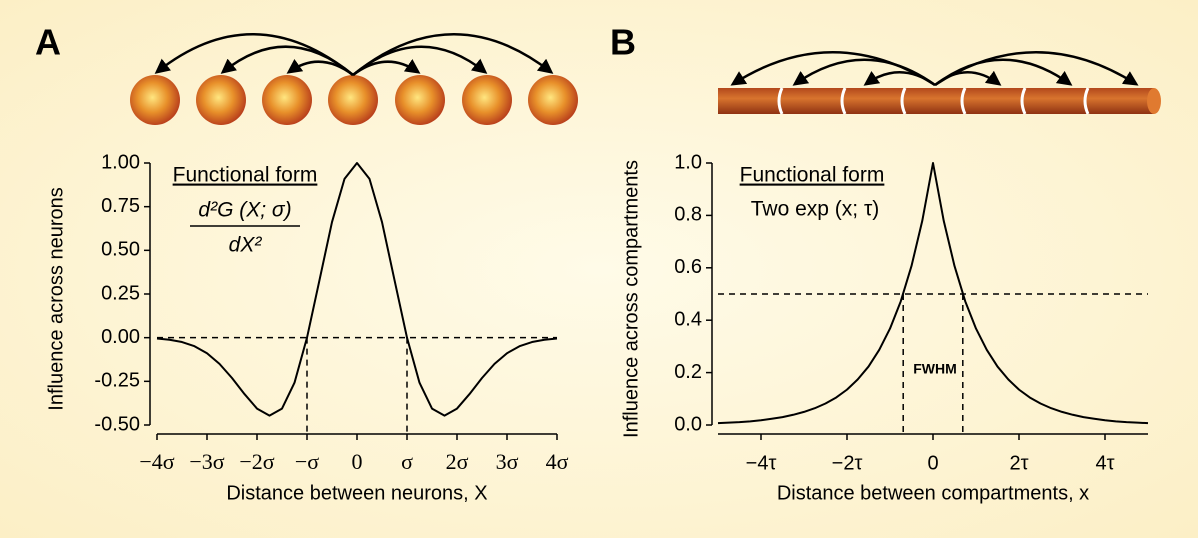  What do you see at coordinates (761, 463) in the screenshot?
I see `x-tick-label: −4τ` at bounding box center [761, 463].